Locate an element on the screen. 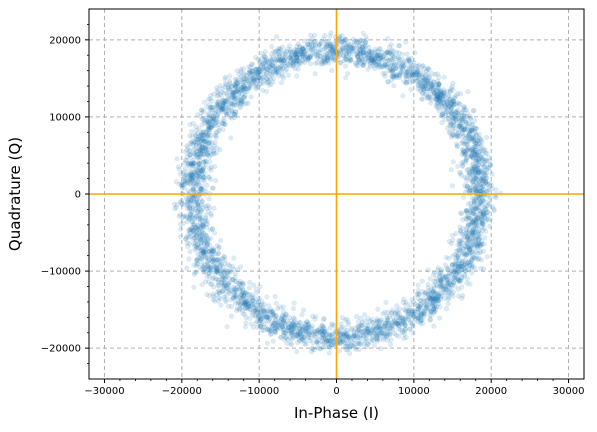 This screenshot has width=597, height=432. y-tick-label: −10000 is located at coordinates (61, 272).